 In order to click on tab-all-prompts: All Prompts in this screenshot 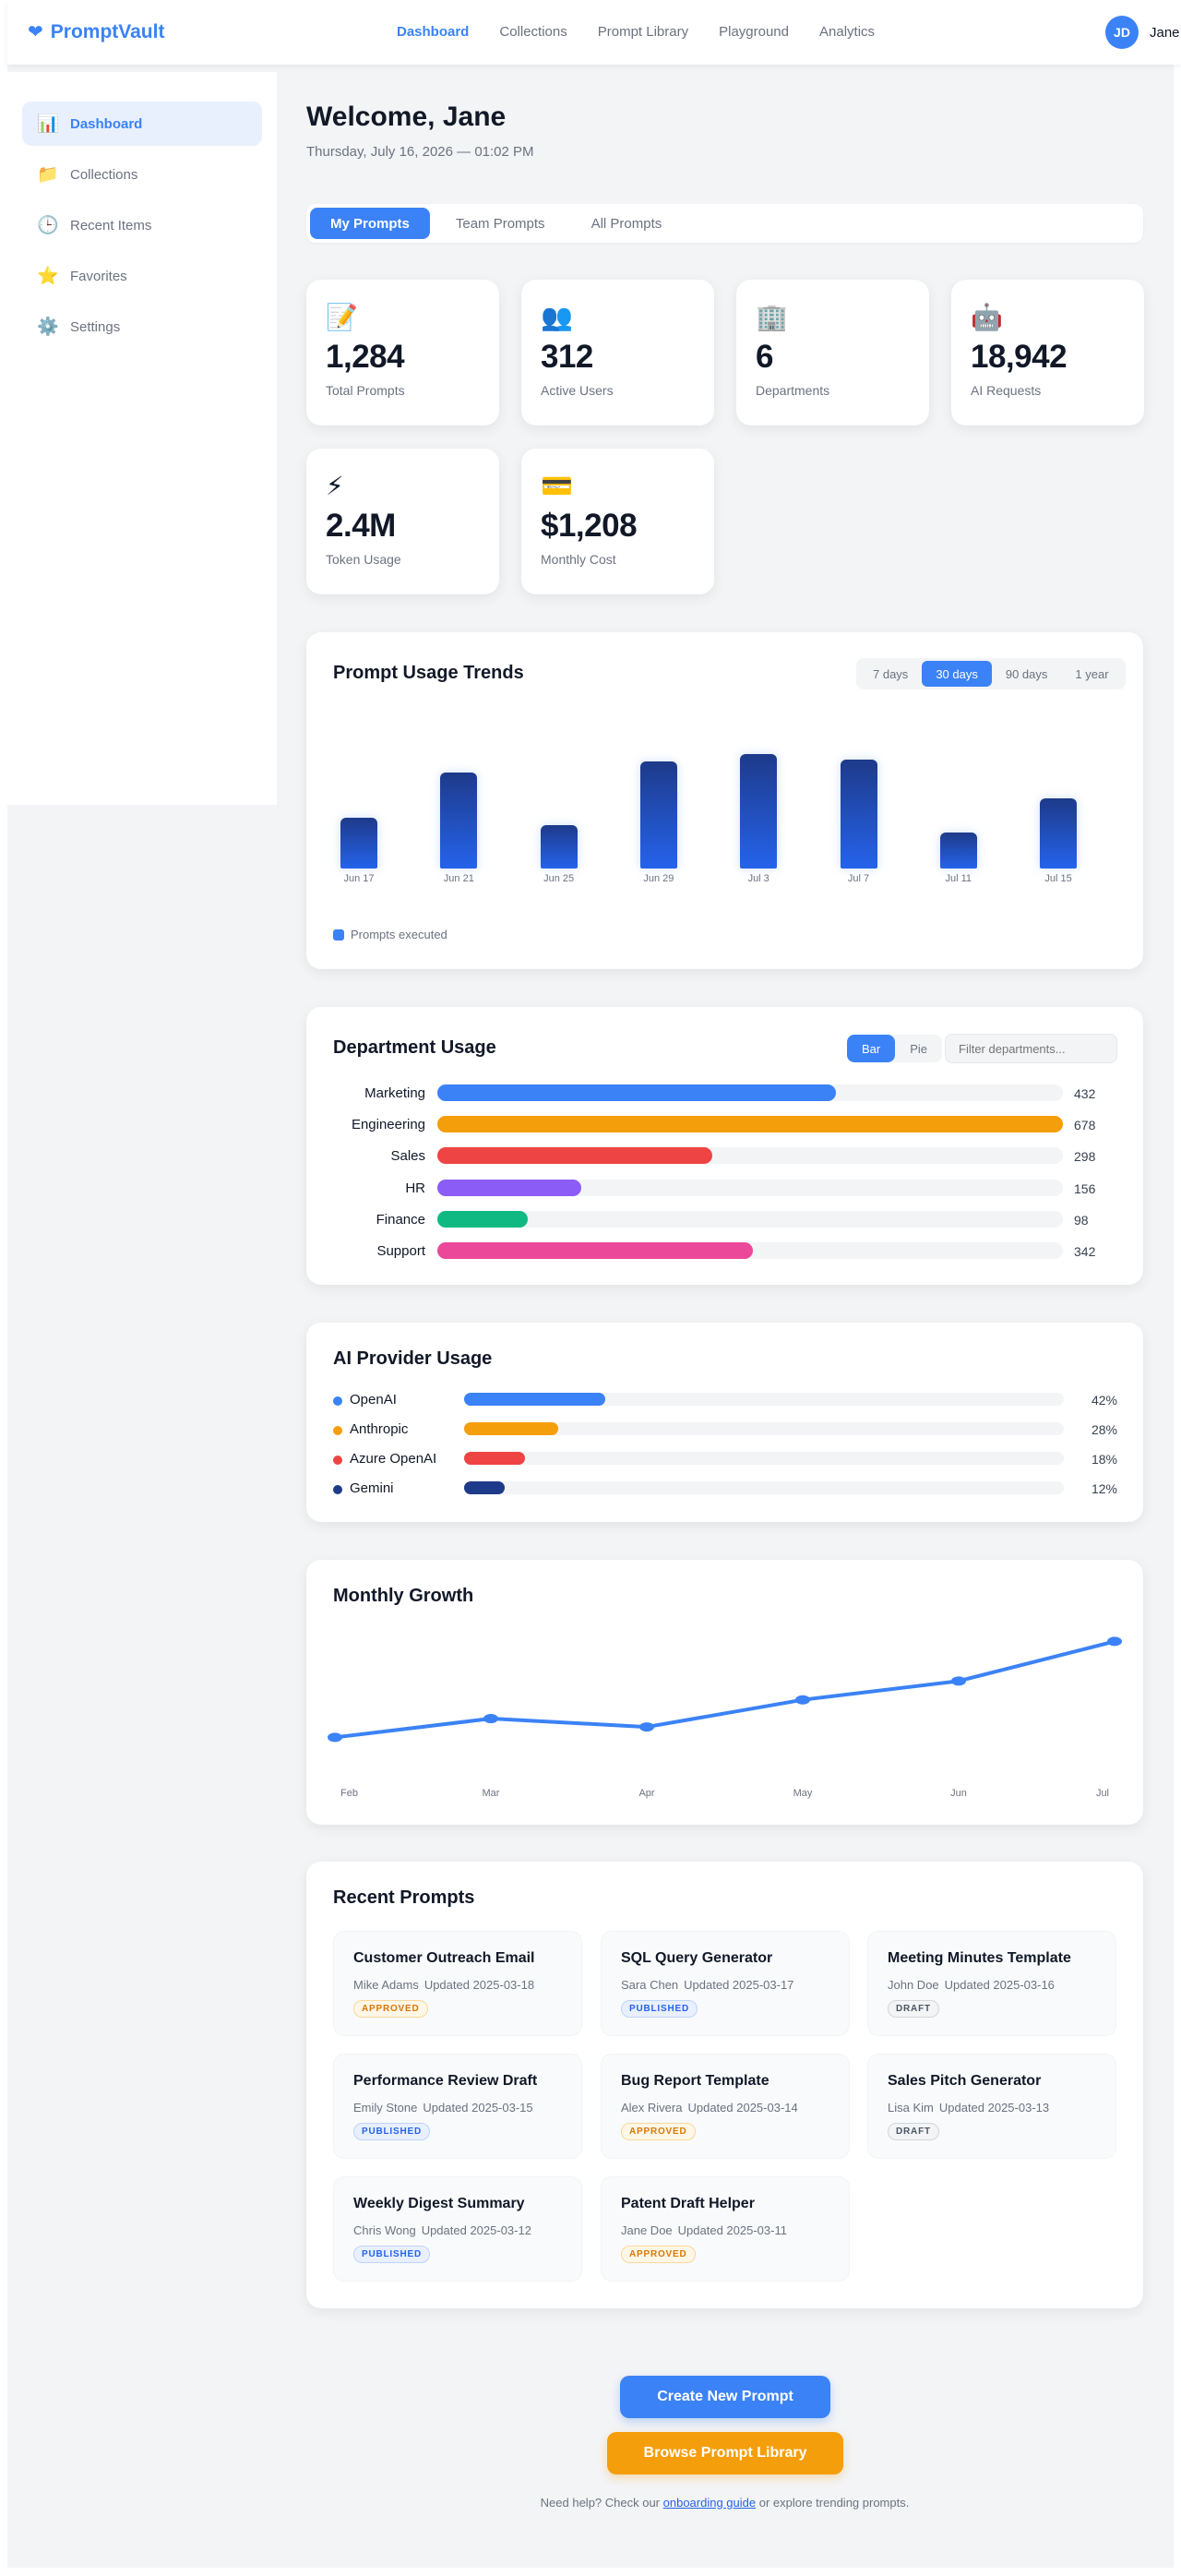, I will do `click(626, 224)`.